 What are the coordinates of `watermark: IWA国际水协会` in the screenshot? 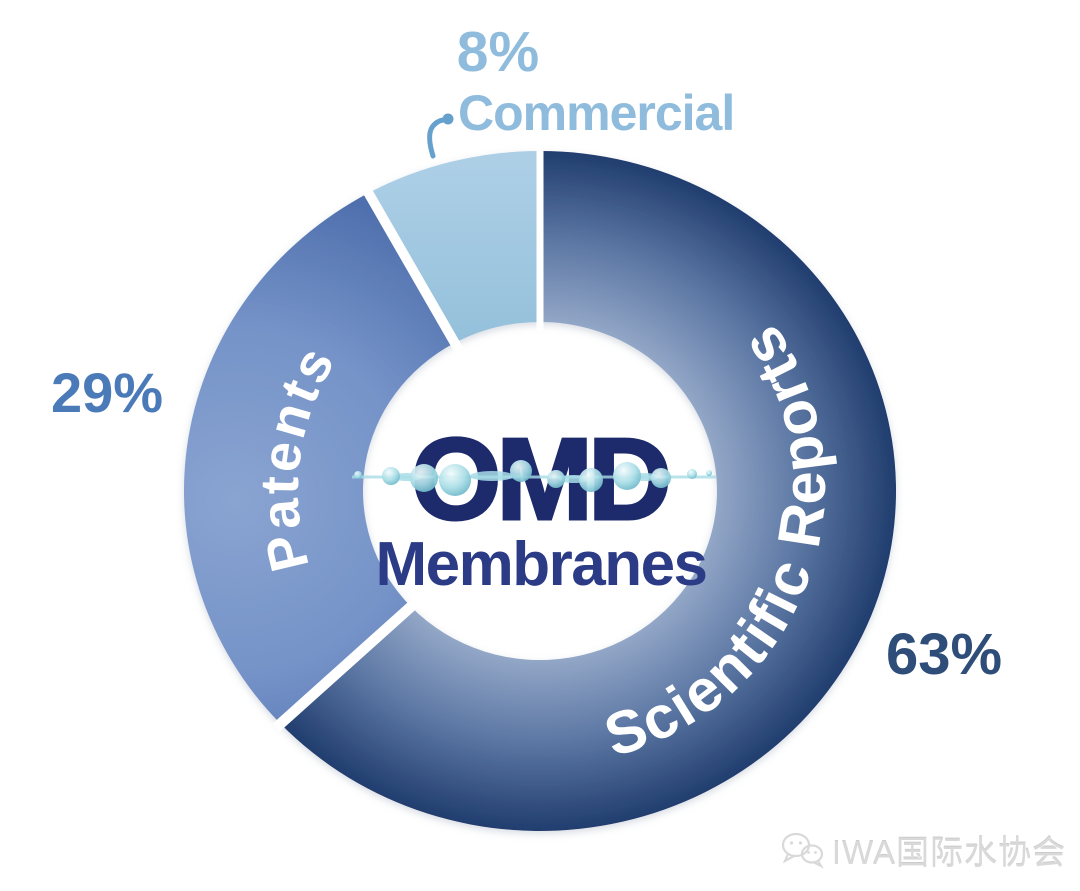 It's located at (923, 850).